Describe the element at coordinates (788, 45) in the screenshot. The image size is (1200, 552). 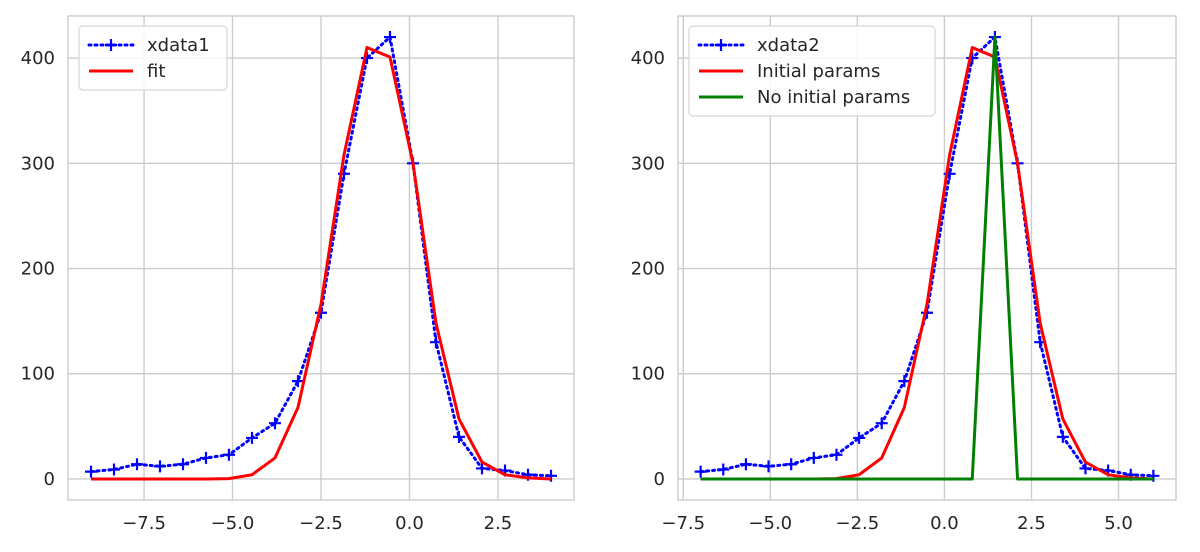
I see `legend-label: xdata2` at that location.